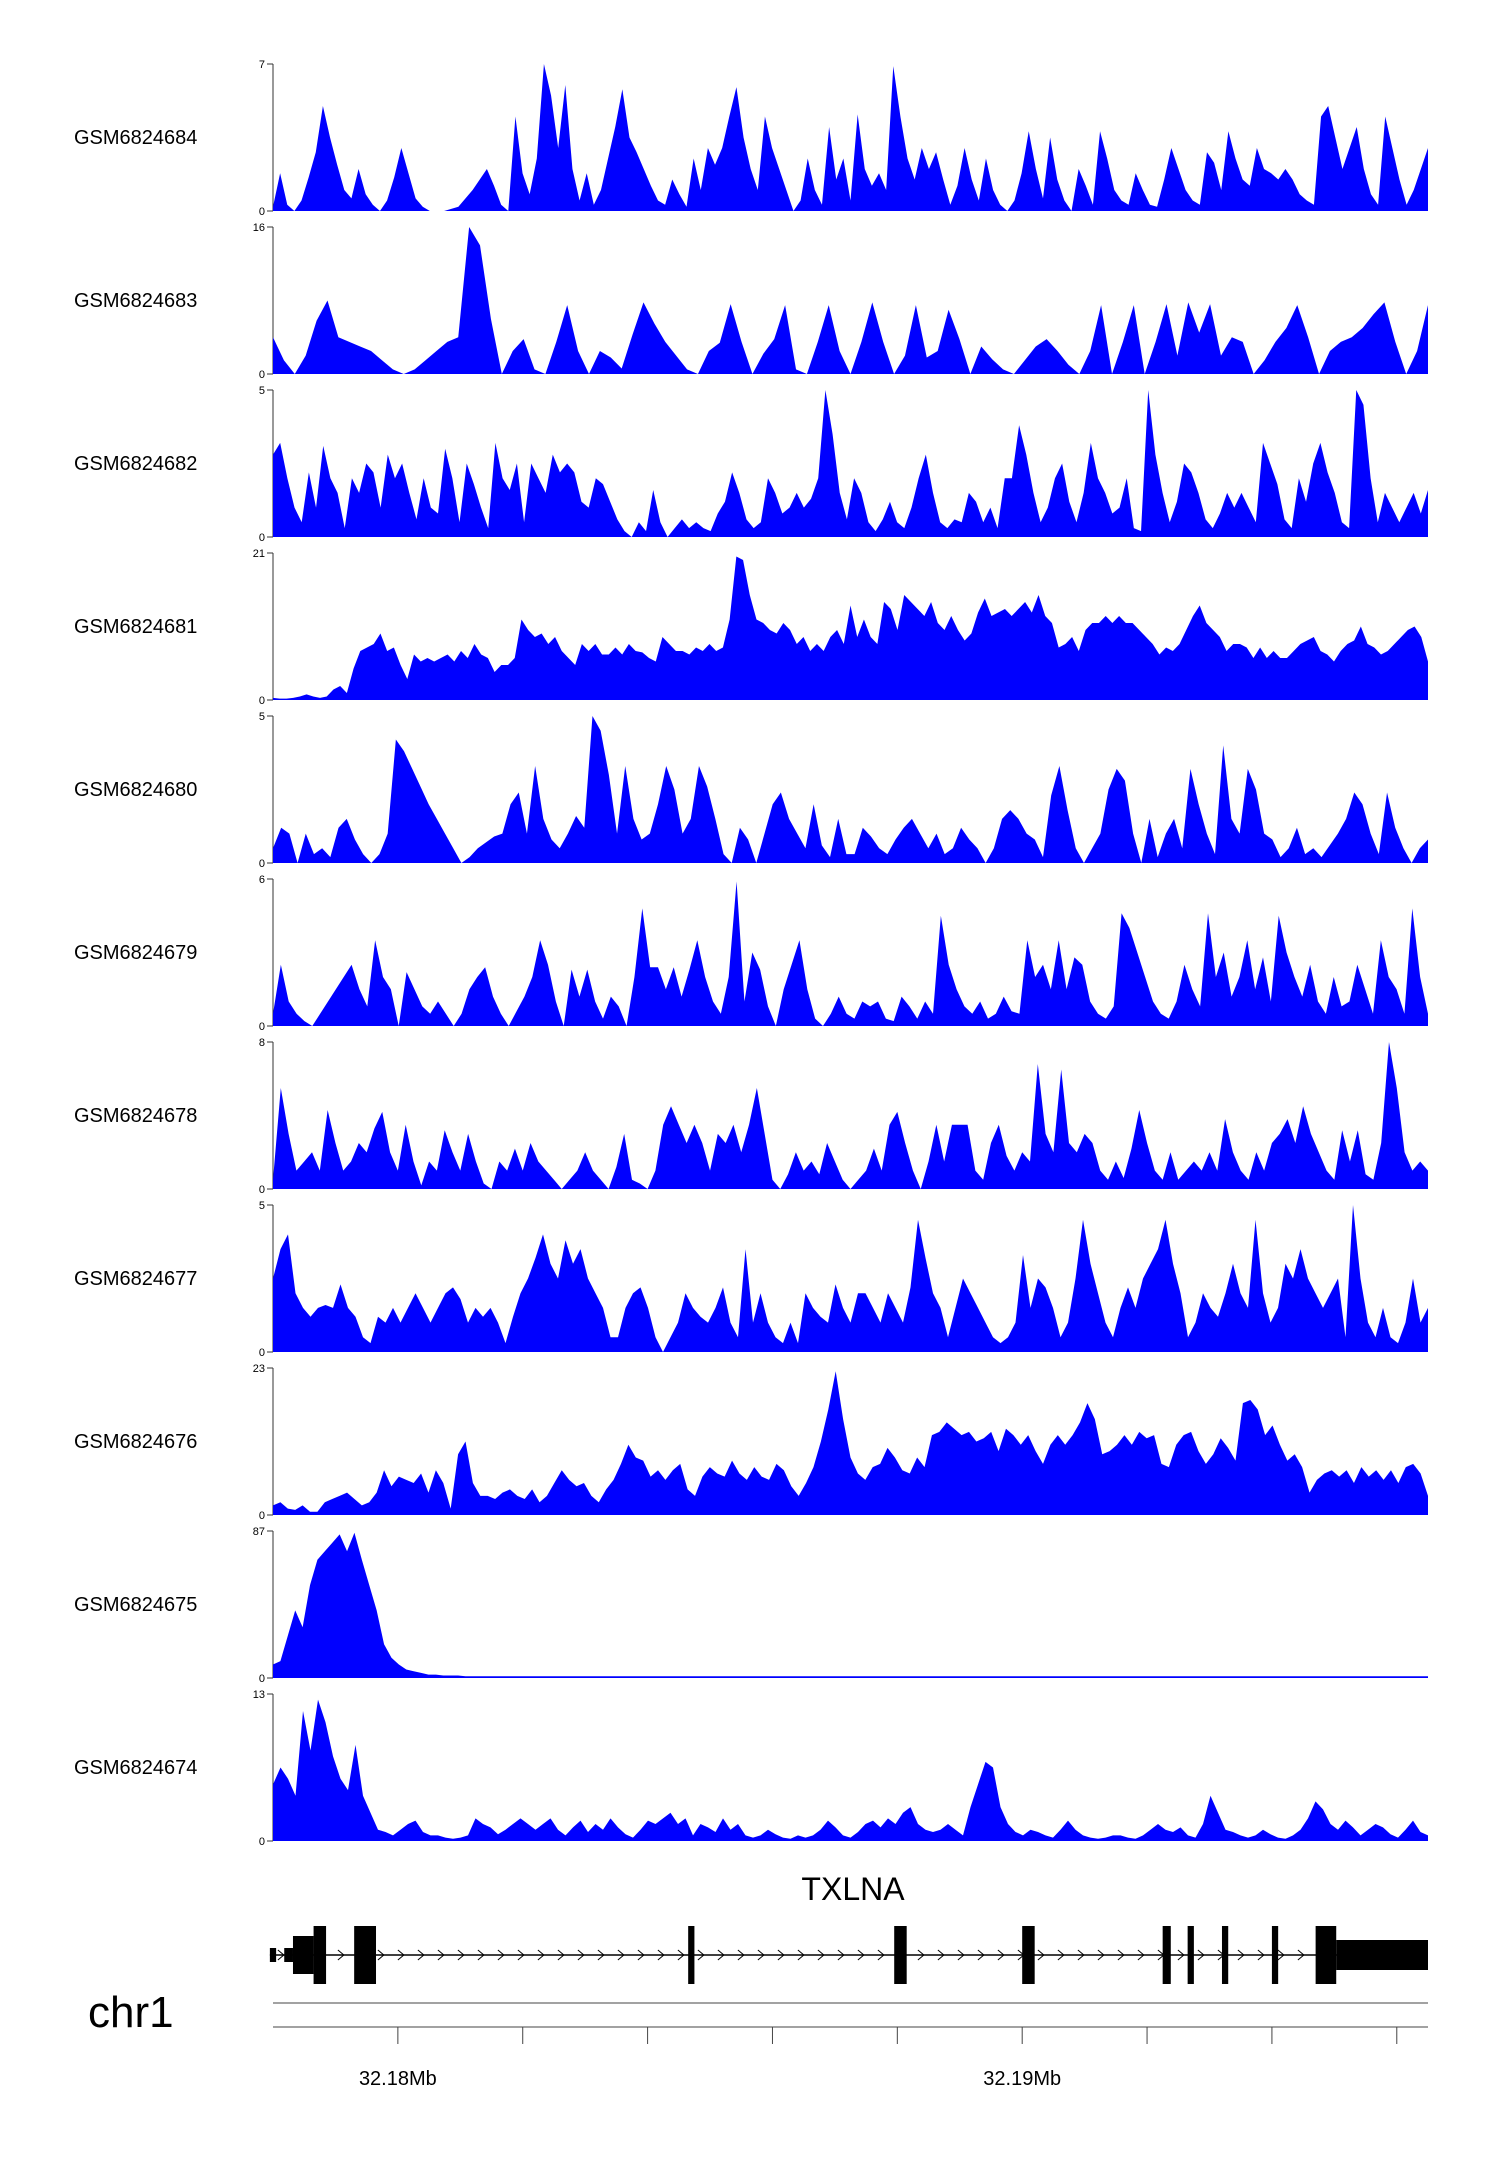 This screenshot has width=1500, height=2175. Describe the element at coordinates (398, 2079) in the screenshot. I see `axis-tick-label: 32.18Mb` at that location.